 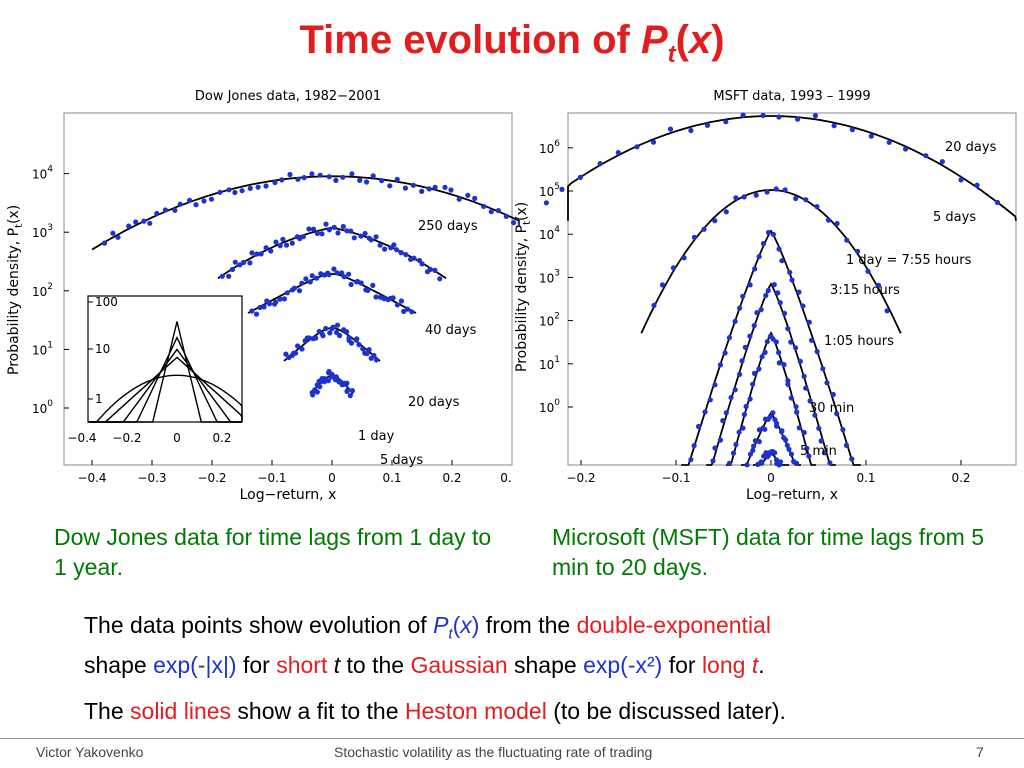 What do you see at coordinates (470, 40) in the screenshot?
I see `title-text: Time evolution of` at bounding box center [470, 40].